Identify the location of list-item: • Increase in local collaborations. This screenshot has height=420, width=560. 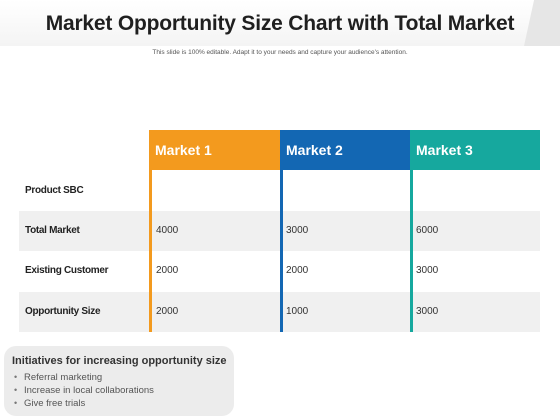
(84, 390).